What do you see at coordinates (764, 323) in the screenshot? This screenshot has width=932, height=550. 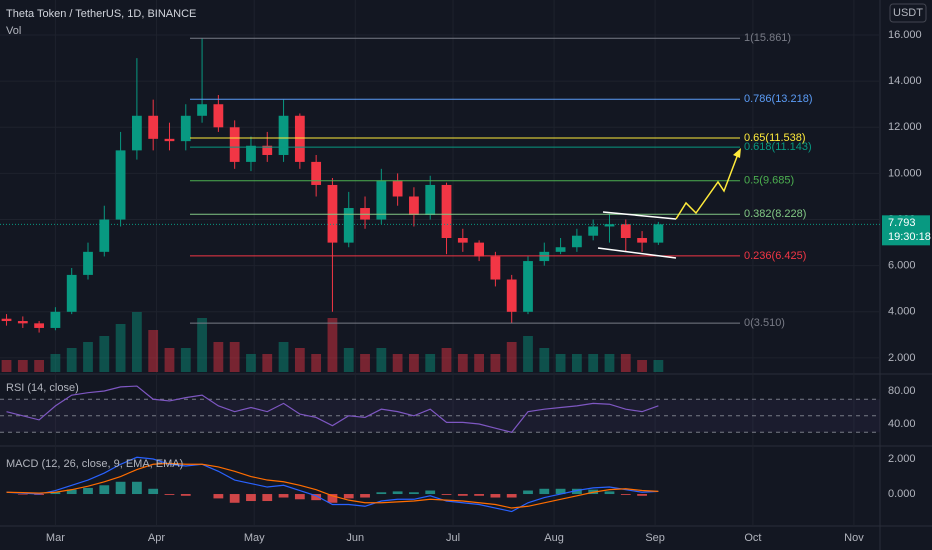 I see `fib-label: 0(3.510)` at bounding box center [764, 323].